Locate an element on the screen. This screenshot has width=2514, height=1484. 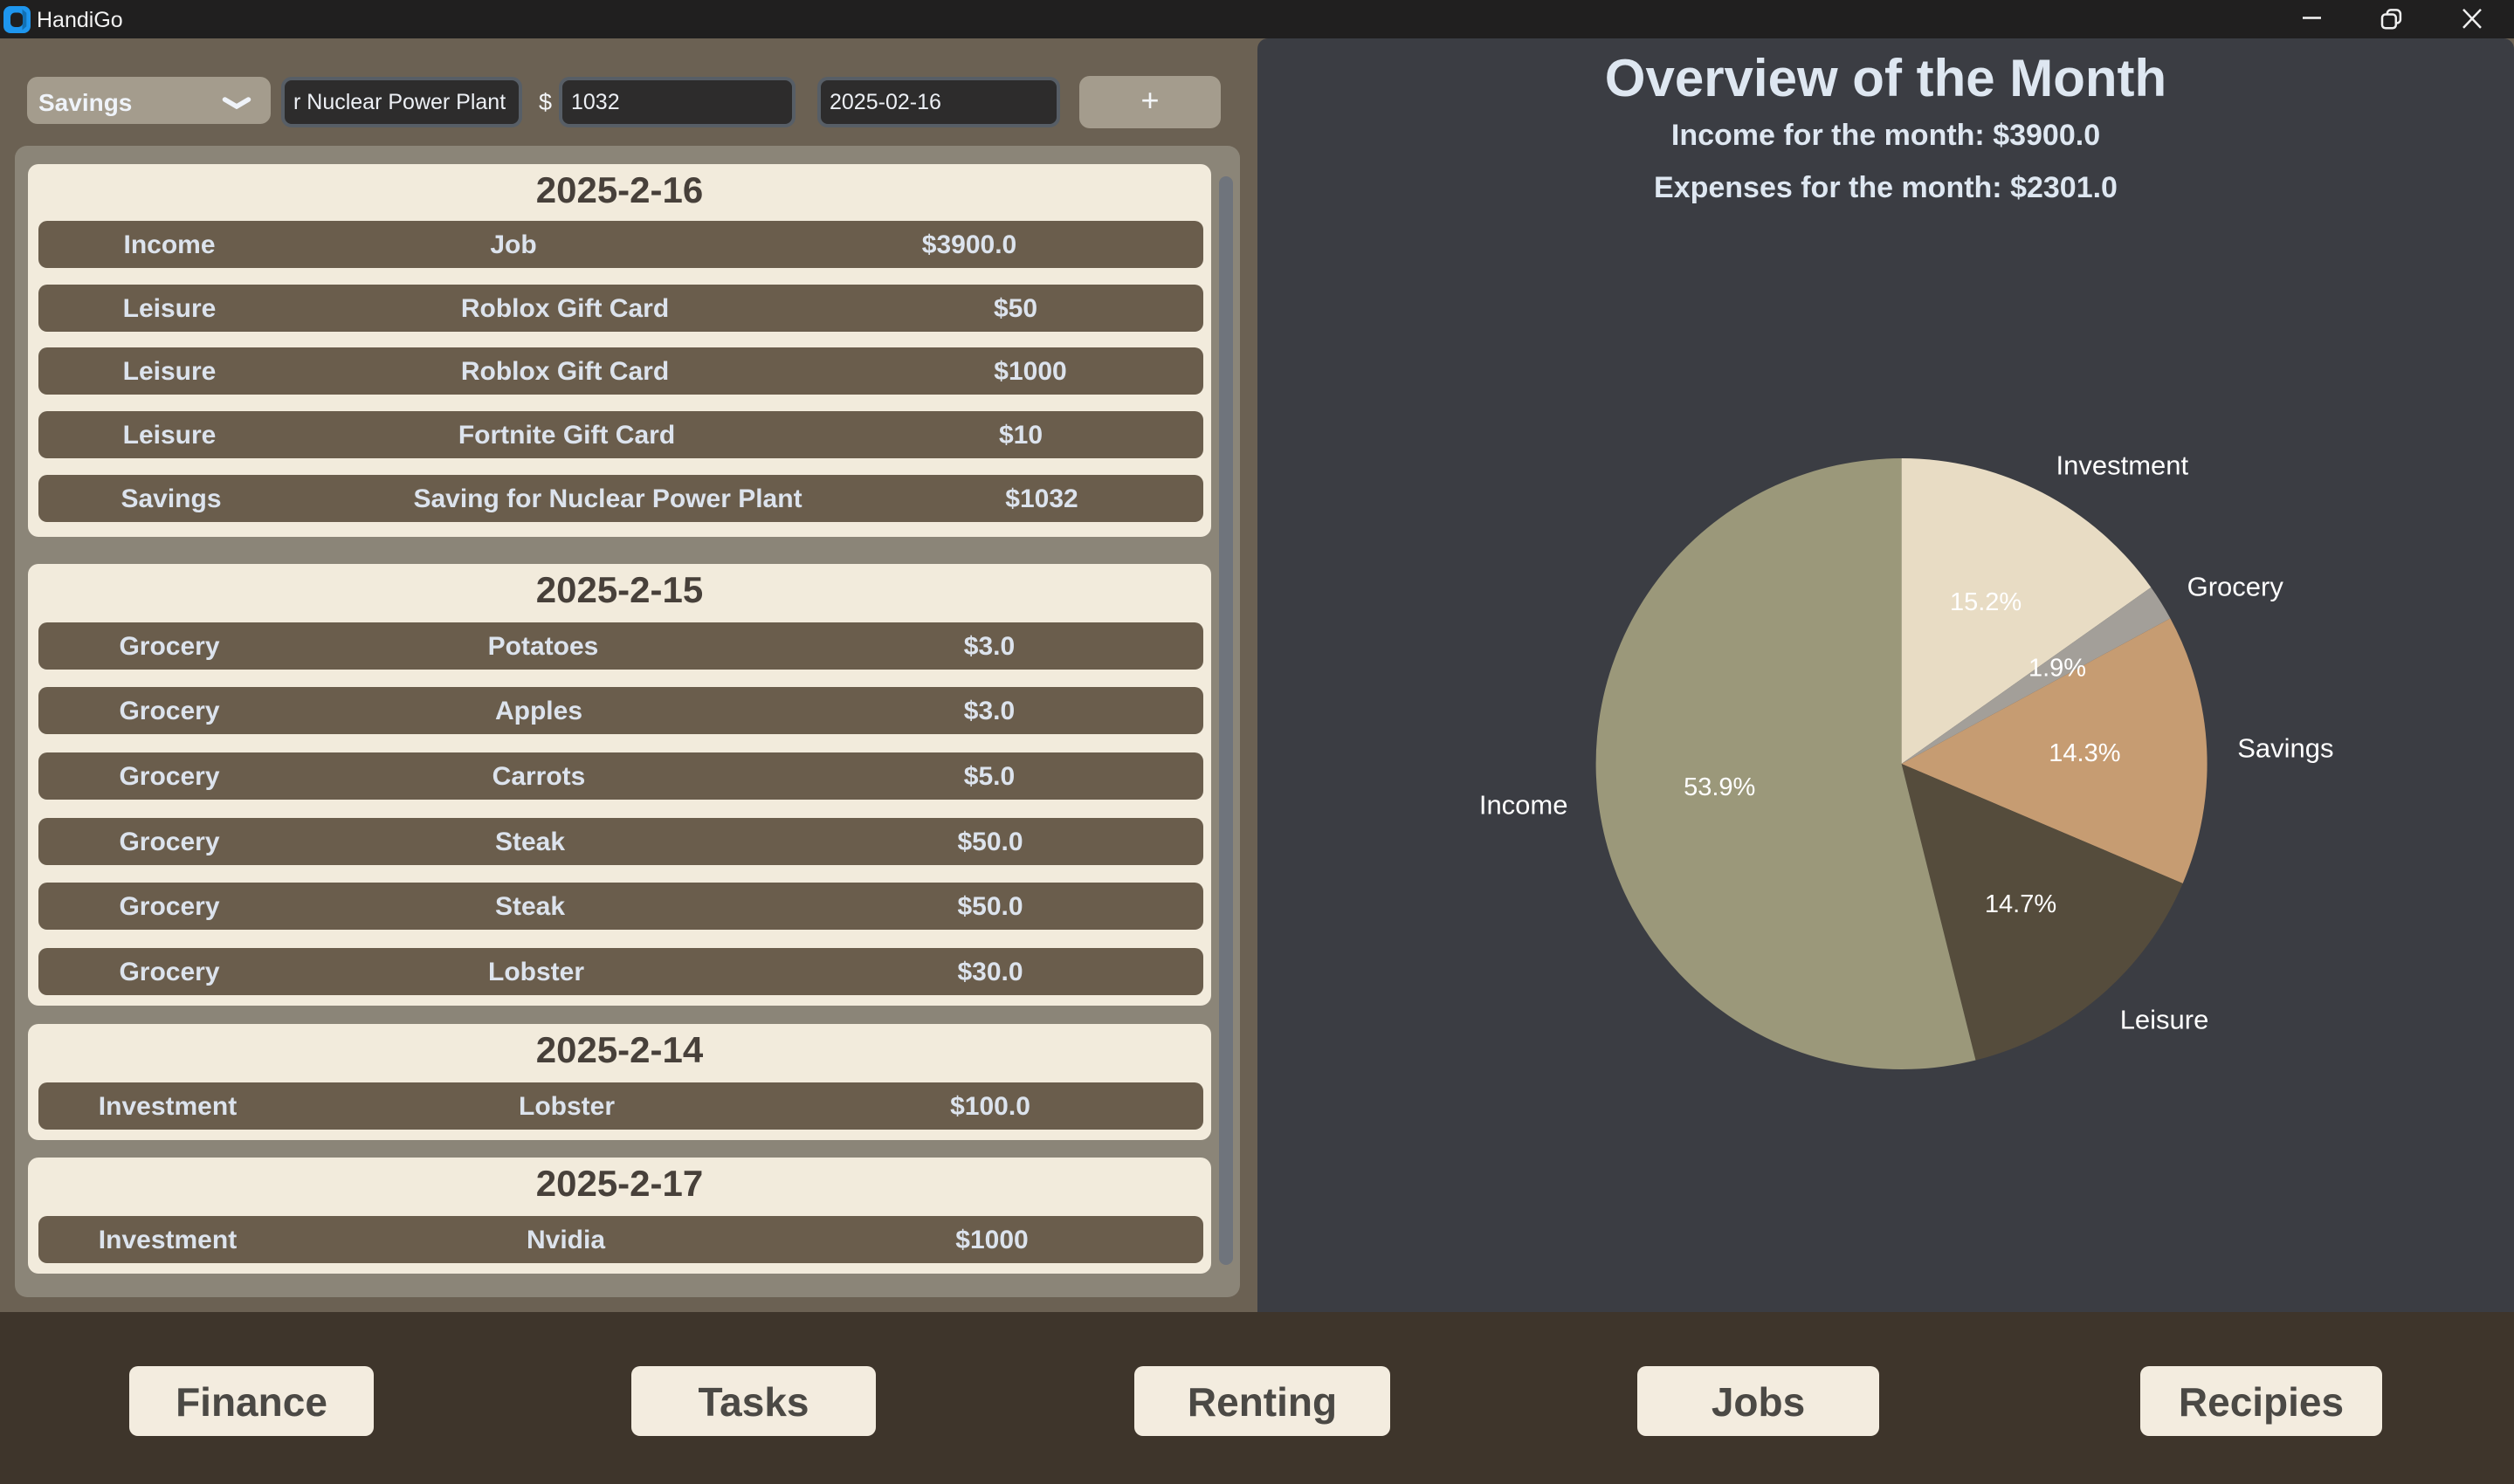
svg-text: 14.3% is located at coordinates (2084, 753).